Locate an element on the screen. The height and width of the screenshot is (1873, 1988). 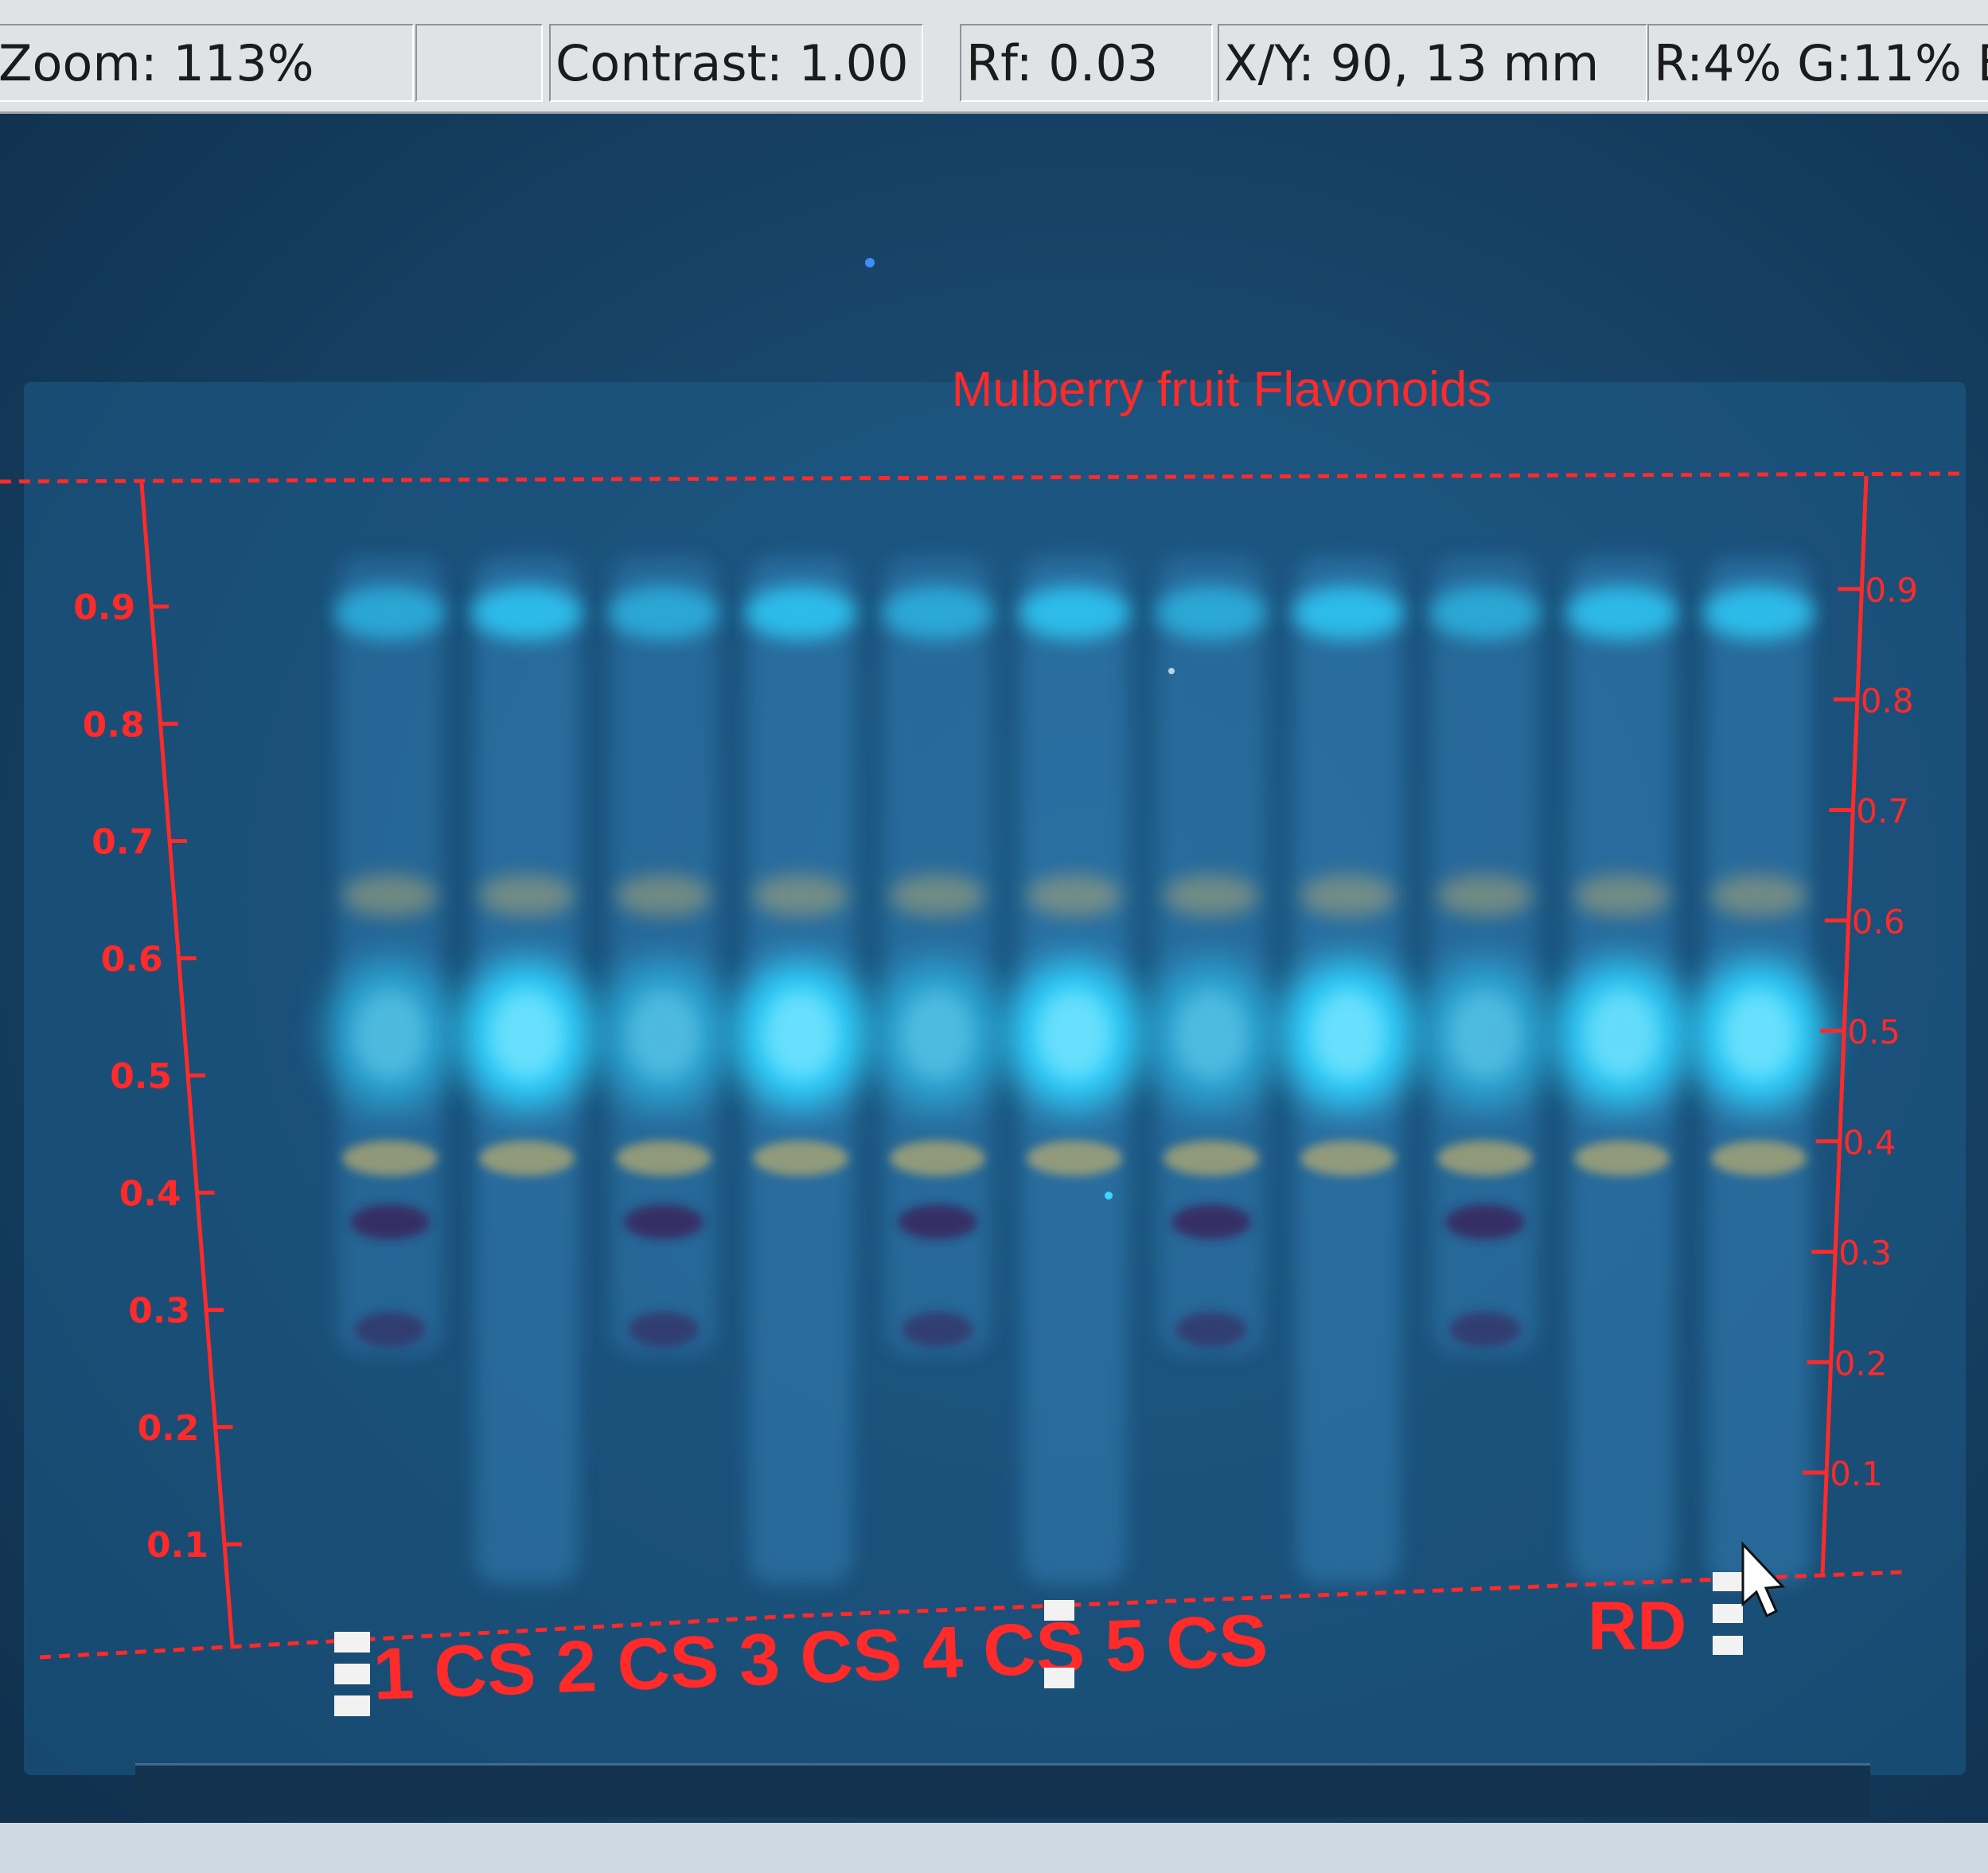
right-axis-tick-label: 0.1 is located at coordinates (1856, 1474).